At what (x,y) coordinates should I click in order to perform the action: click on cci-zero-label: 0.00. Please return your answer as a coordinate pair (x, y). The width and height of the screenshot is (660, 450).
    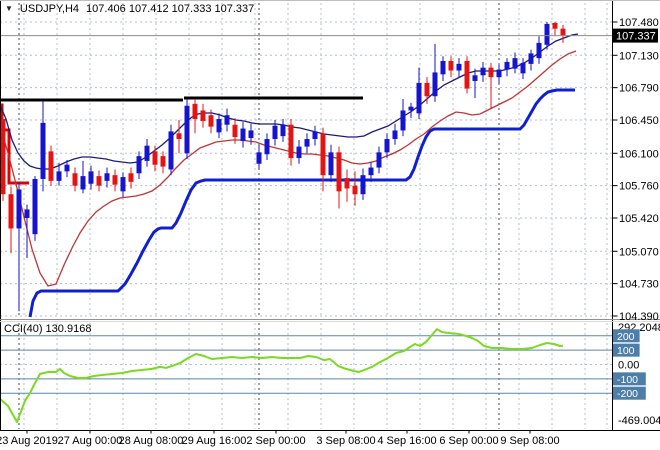
    Looking at the image, I should click on (628, 366).